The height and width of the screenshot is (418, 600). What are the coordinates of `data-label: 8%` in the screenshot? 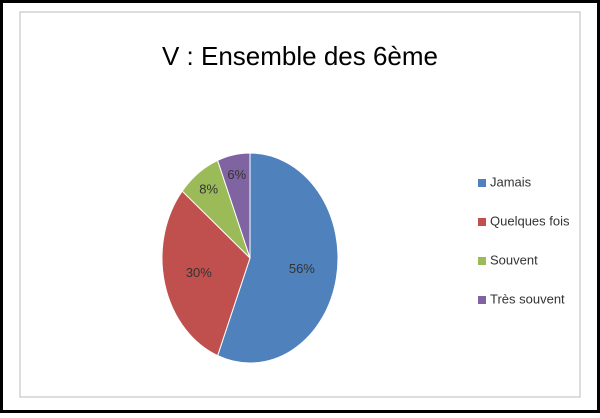 It's located at (208, 188).